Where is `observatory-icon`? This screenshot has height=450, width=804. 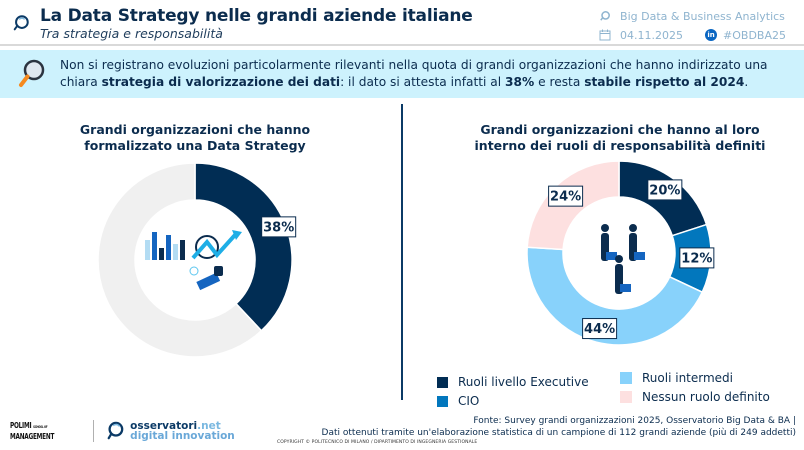 observatory-icon is located at coordinates (605, 16).